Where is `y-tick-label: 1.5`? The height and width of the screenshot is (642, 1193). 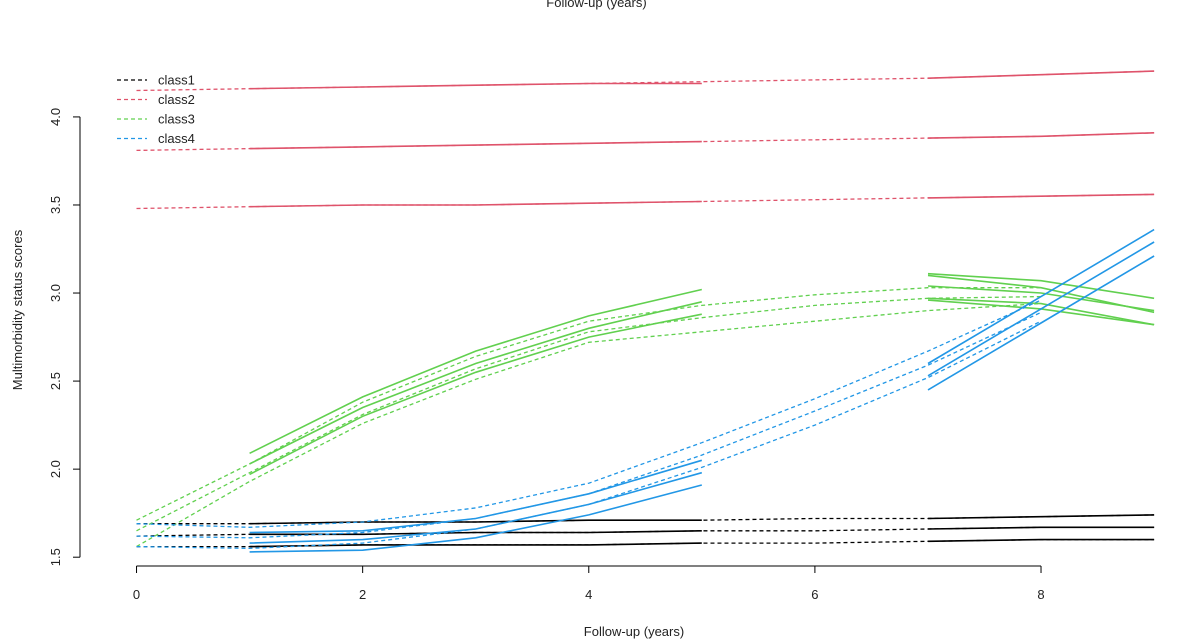
y-tick-label: 1.5 is located at coordinates (55, 557).